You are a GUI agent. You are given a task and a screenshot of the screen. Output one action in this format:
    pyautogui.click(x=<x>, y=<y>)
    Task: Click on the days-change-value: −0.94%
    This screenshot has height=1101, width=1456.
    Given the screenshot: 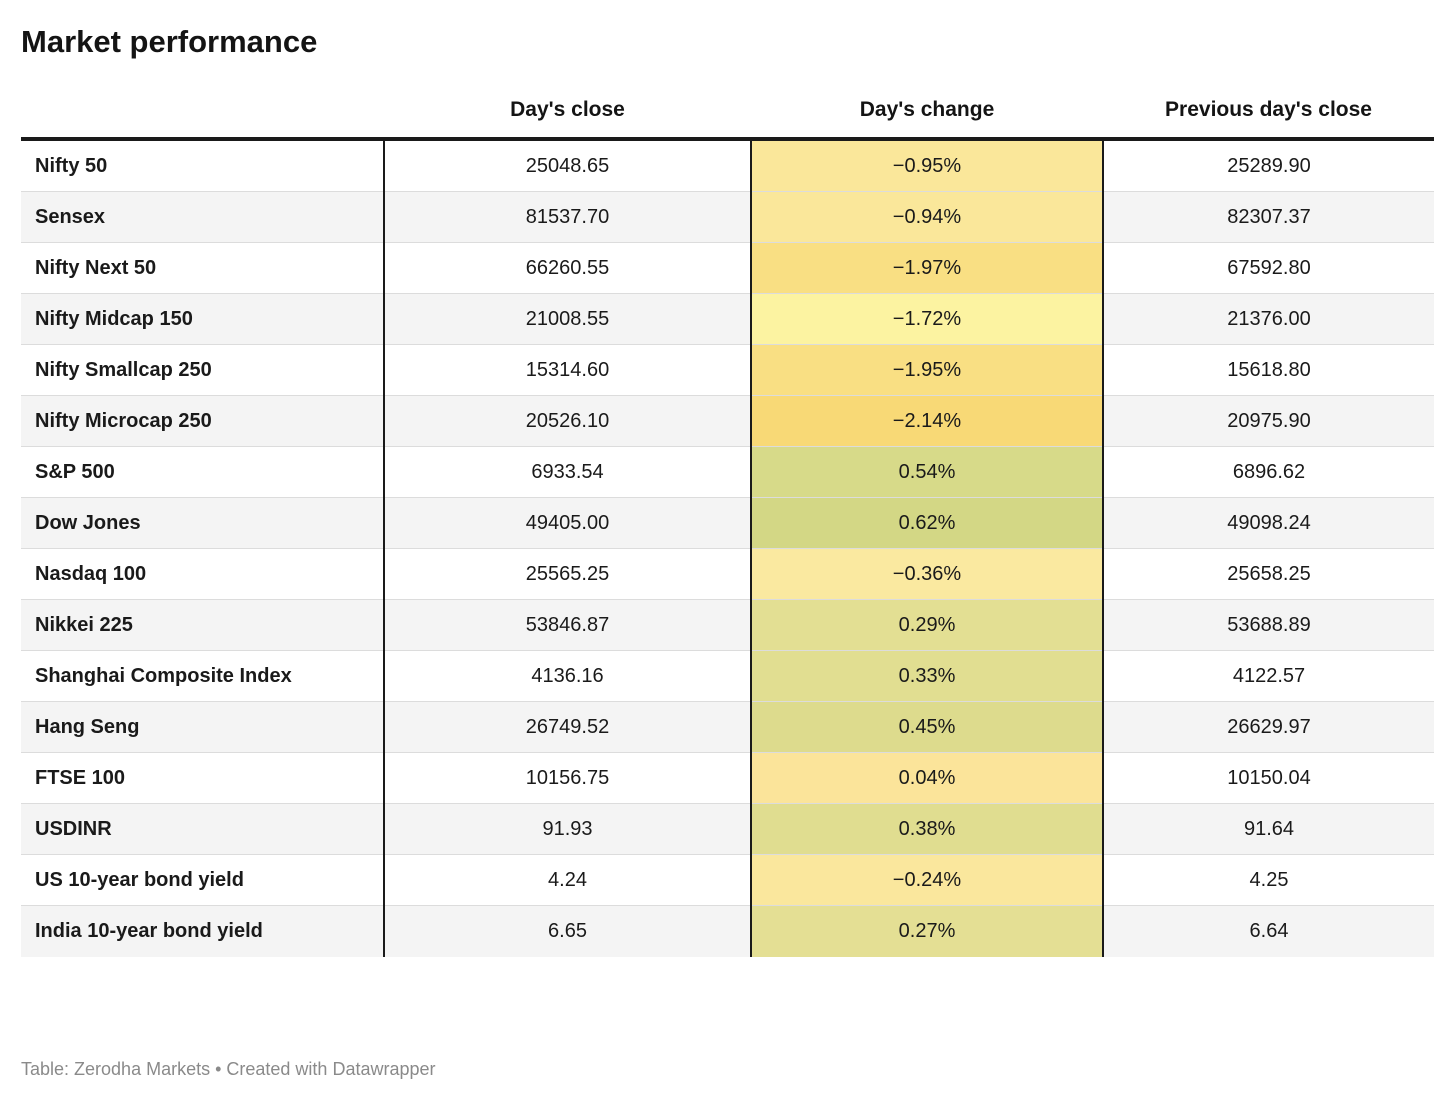 What is the action you would take?
    pyautogui.click(x=927, y=217)
    